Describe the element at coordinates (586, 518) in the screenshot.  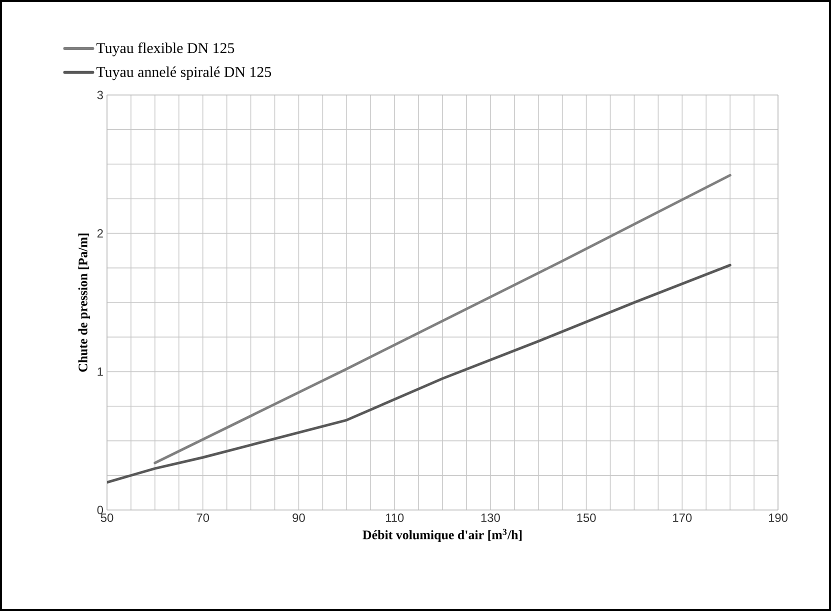
I see `x-tick-label: 150` at that location.